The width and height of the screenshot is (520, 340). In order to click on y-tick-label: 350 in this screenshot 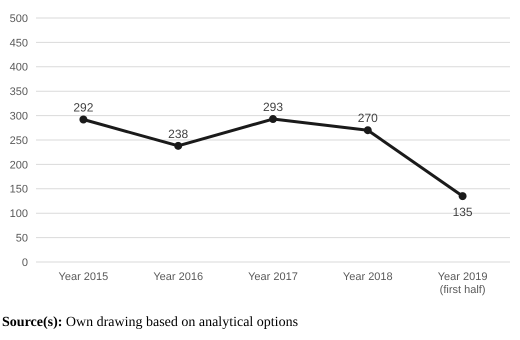, I will do `click(19, 92)`.